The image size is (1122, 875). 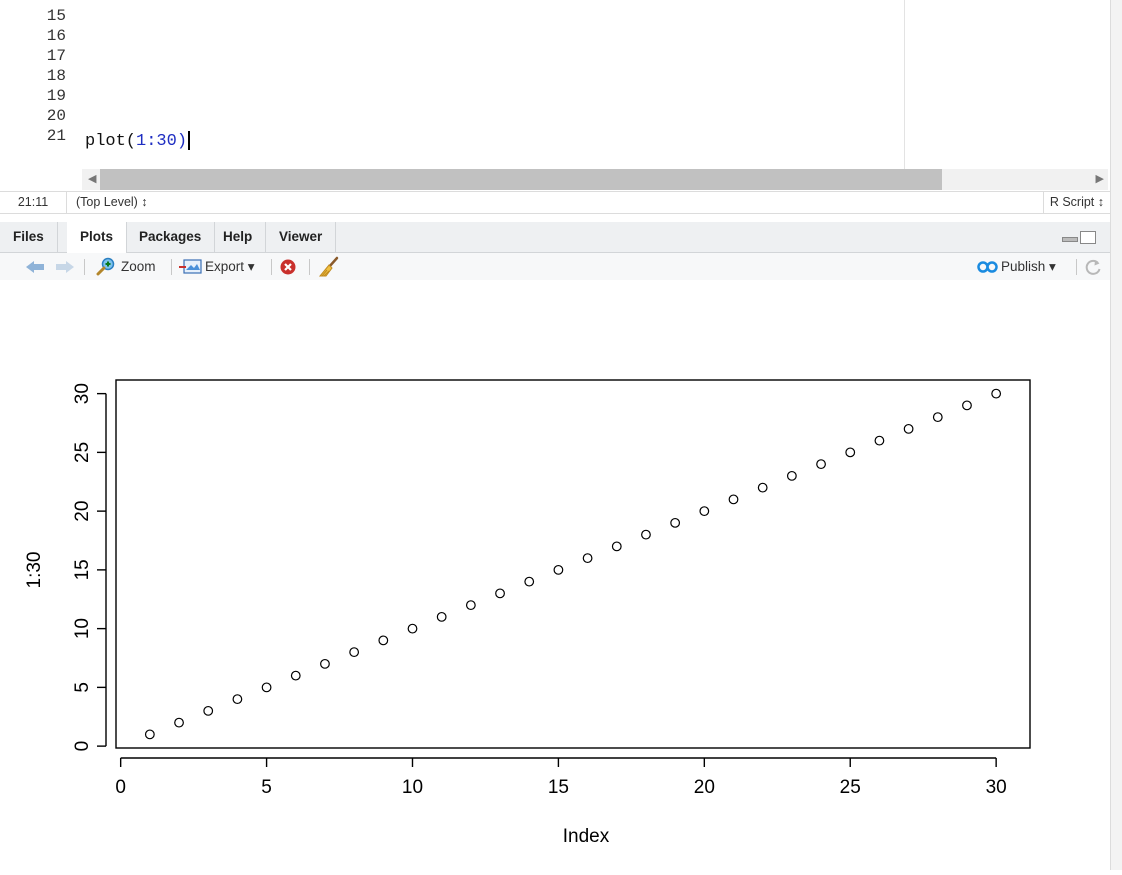 I want to click on margin-line, so click(x=904, y=85).